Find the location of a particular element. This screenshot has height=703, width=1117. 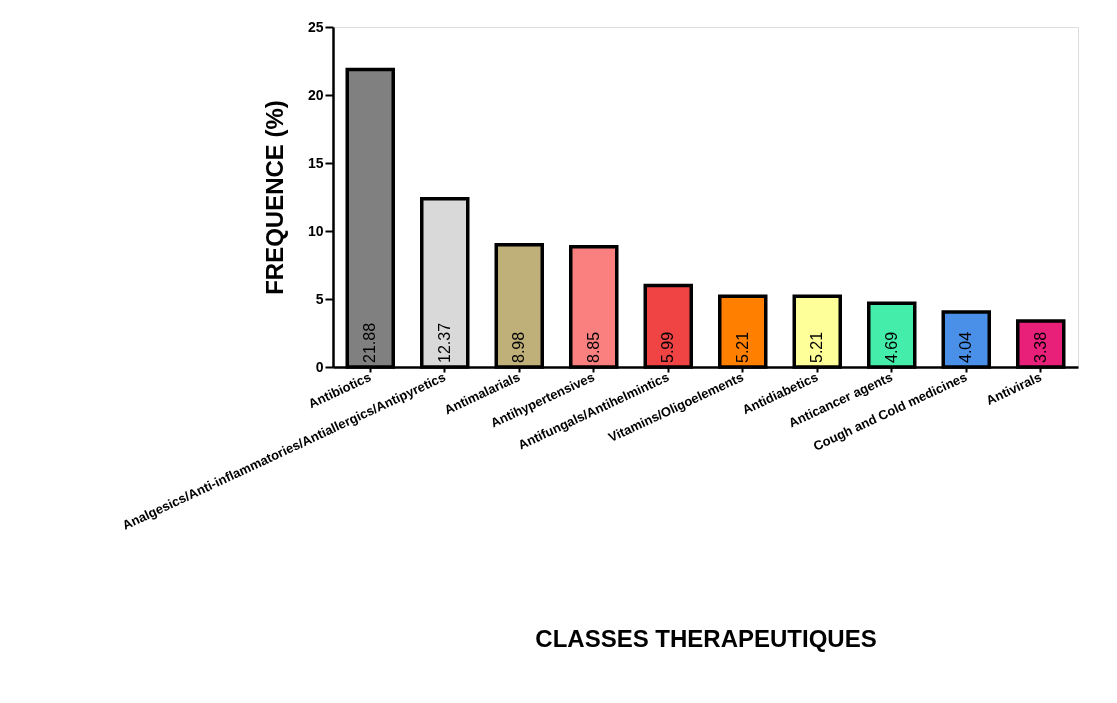

x-axis-title: CLASSES THERAPEUTIQUES is located at coordinates (706, 638).